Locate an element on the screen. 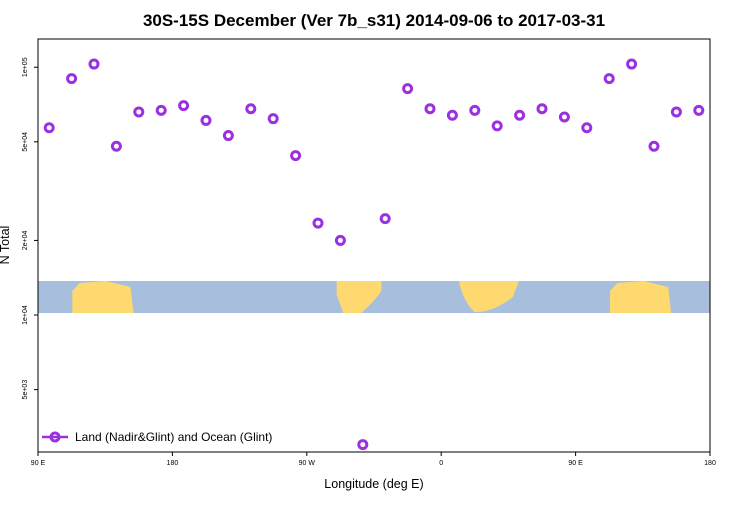 This screenshot has width=750, height=505. y-tick-label: 1e+05 is located at coordinates (25, 67).